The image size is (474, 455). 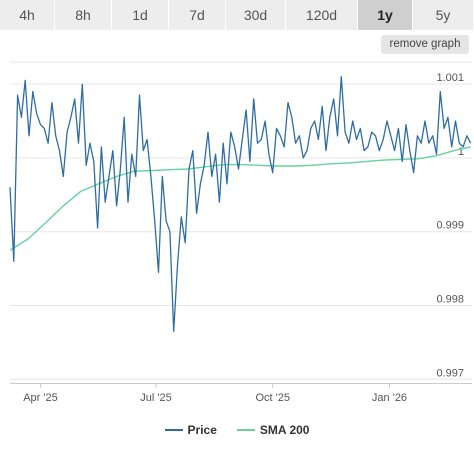 I want to click on x-axis-ticks: Apr '25 Jul '25 Oct '25 Jan '26, so click(x=215, y=393).